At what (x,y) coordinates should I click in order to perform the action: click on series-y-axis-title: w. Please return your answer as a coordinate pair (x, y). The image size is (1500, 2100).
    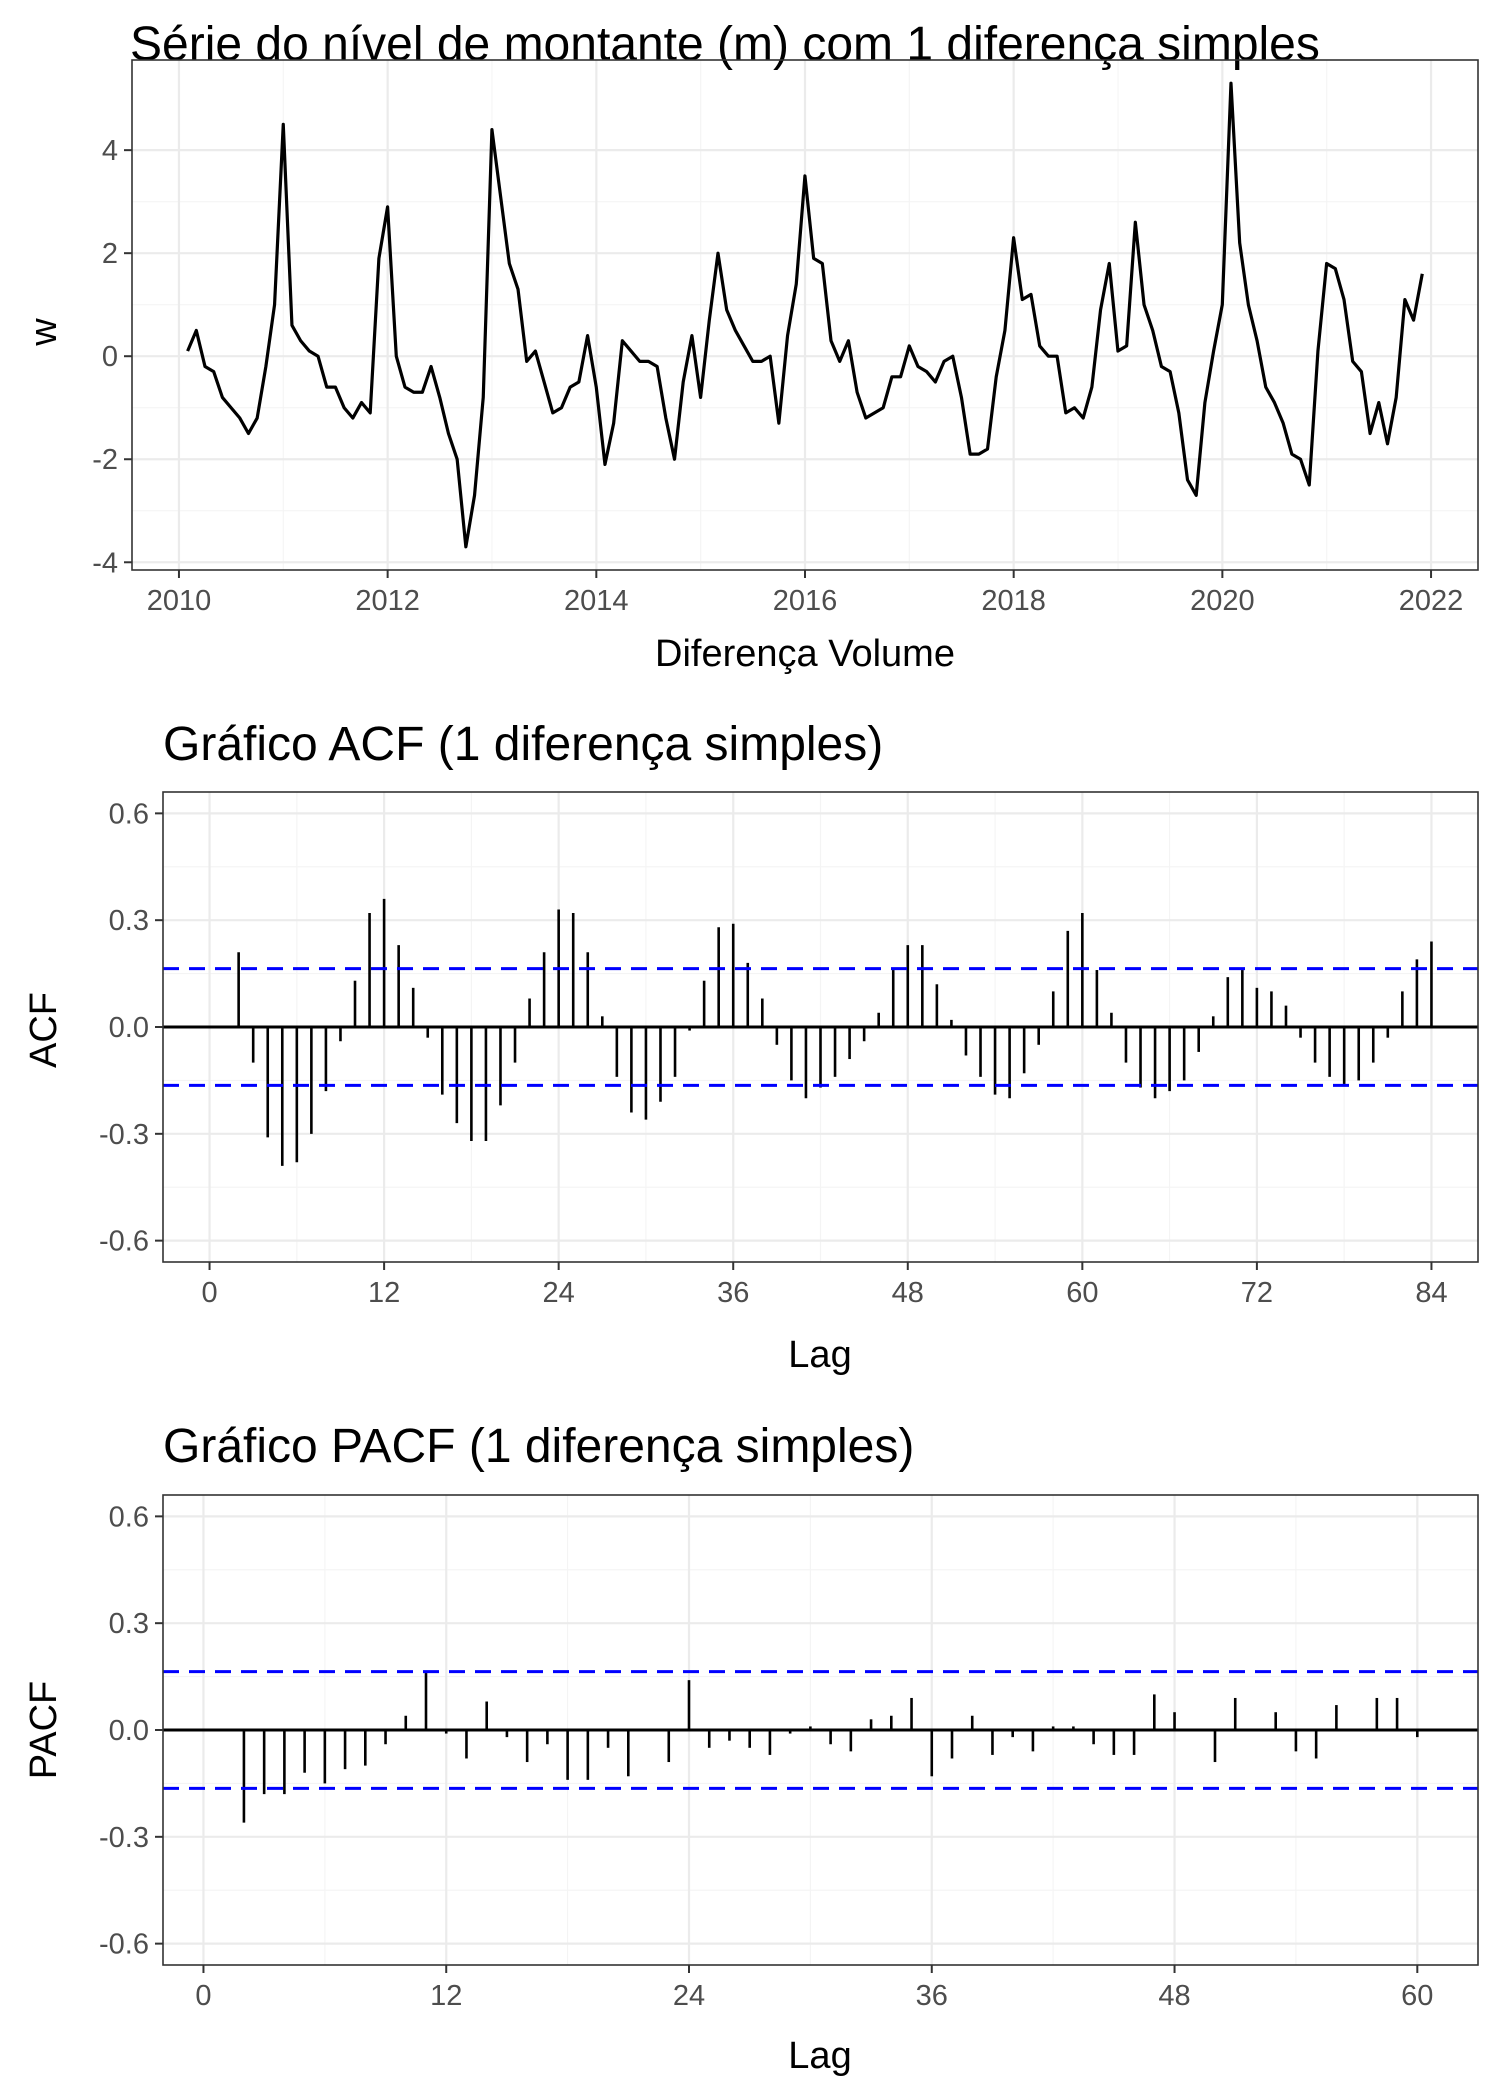
    Looking at the image, I should click on (44, 332).